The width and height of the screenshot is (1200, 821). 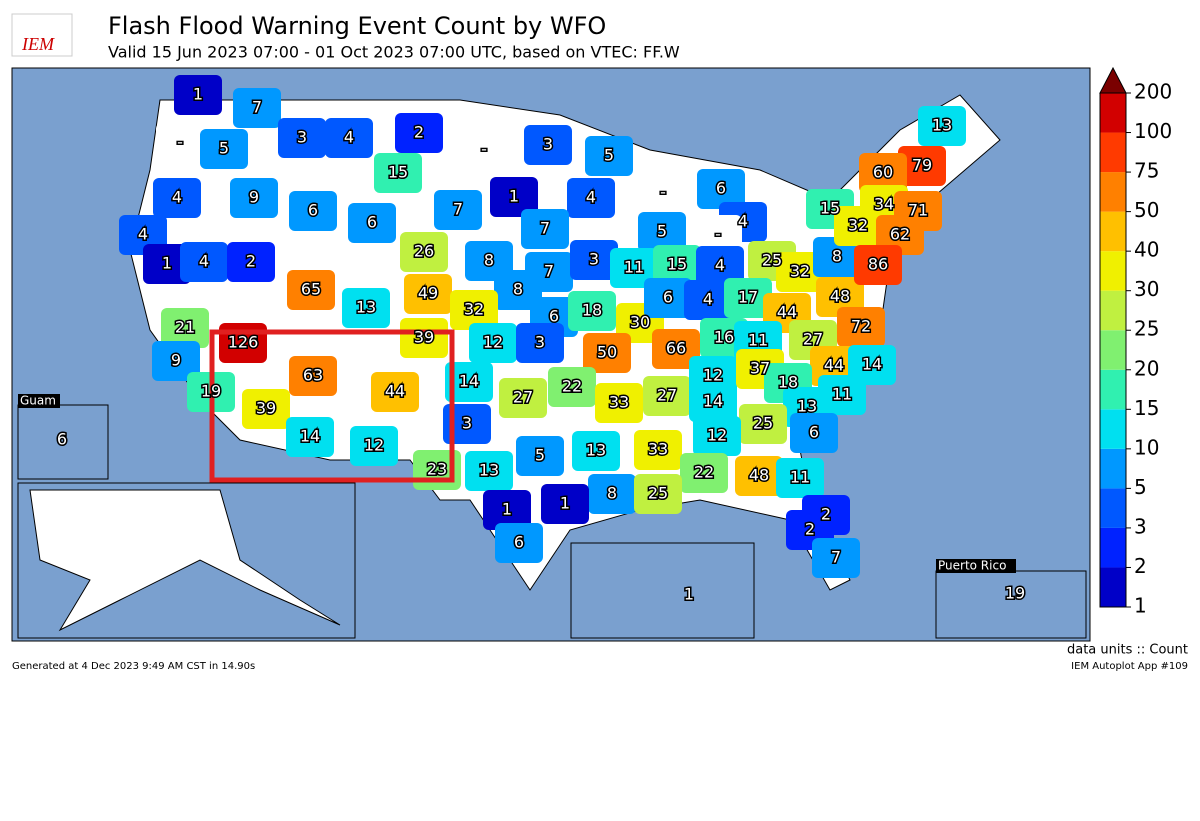 What do you see at coordinates (922, 165) in the screenshot?
I see `wfo-count: 79` at bounding box center [922, 165].